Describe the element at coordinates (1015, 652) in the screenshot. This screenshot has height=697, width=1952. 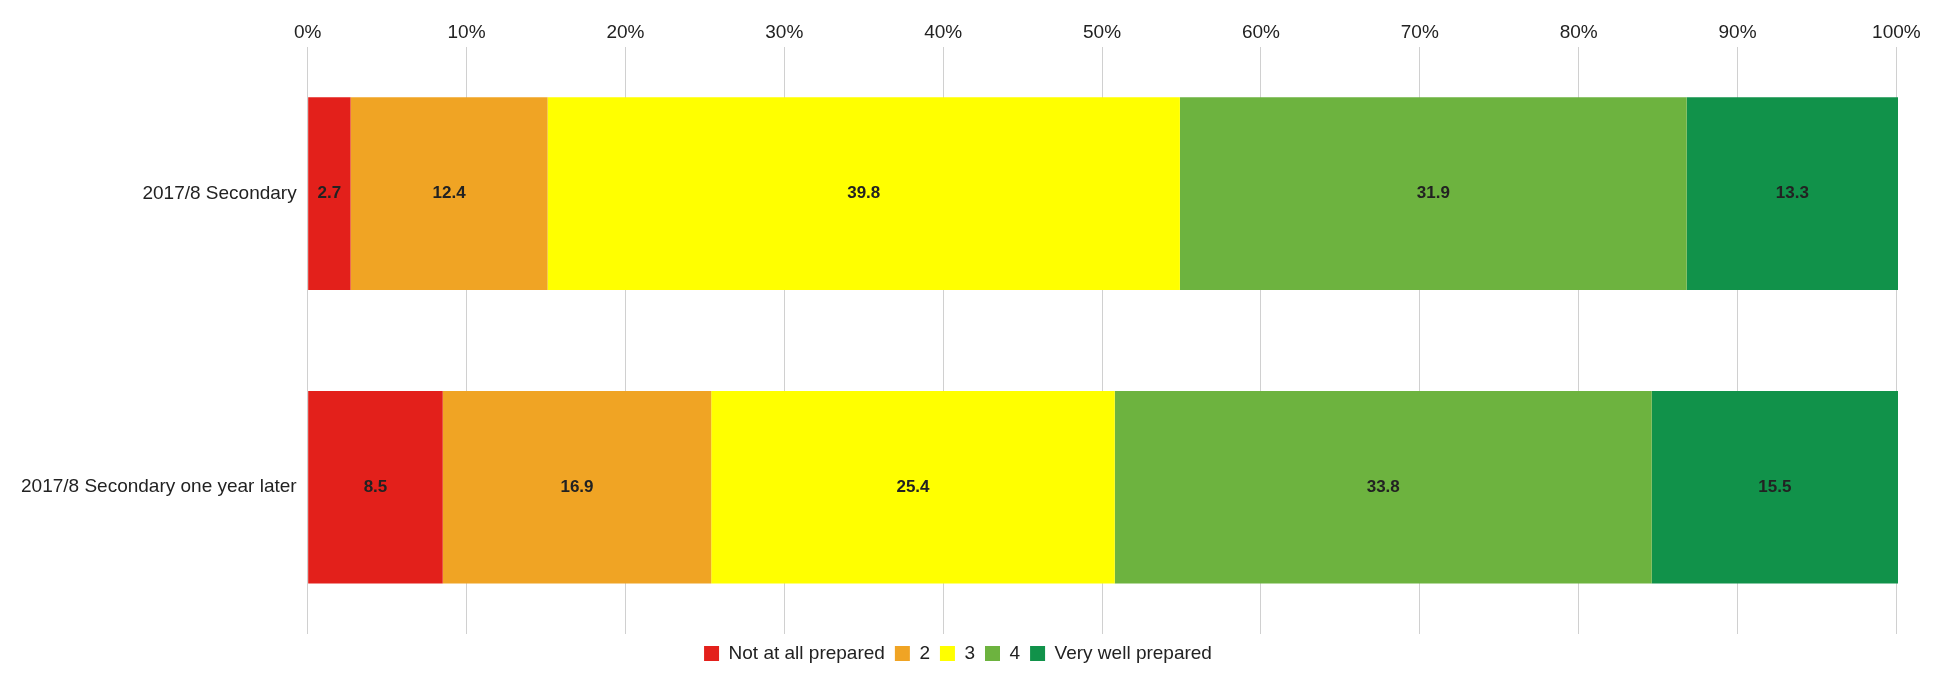
I see `legend-label: 4` at that location.